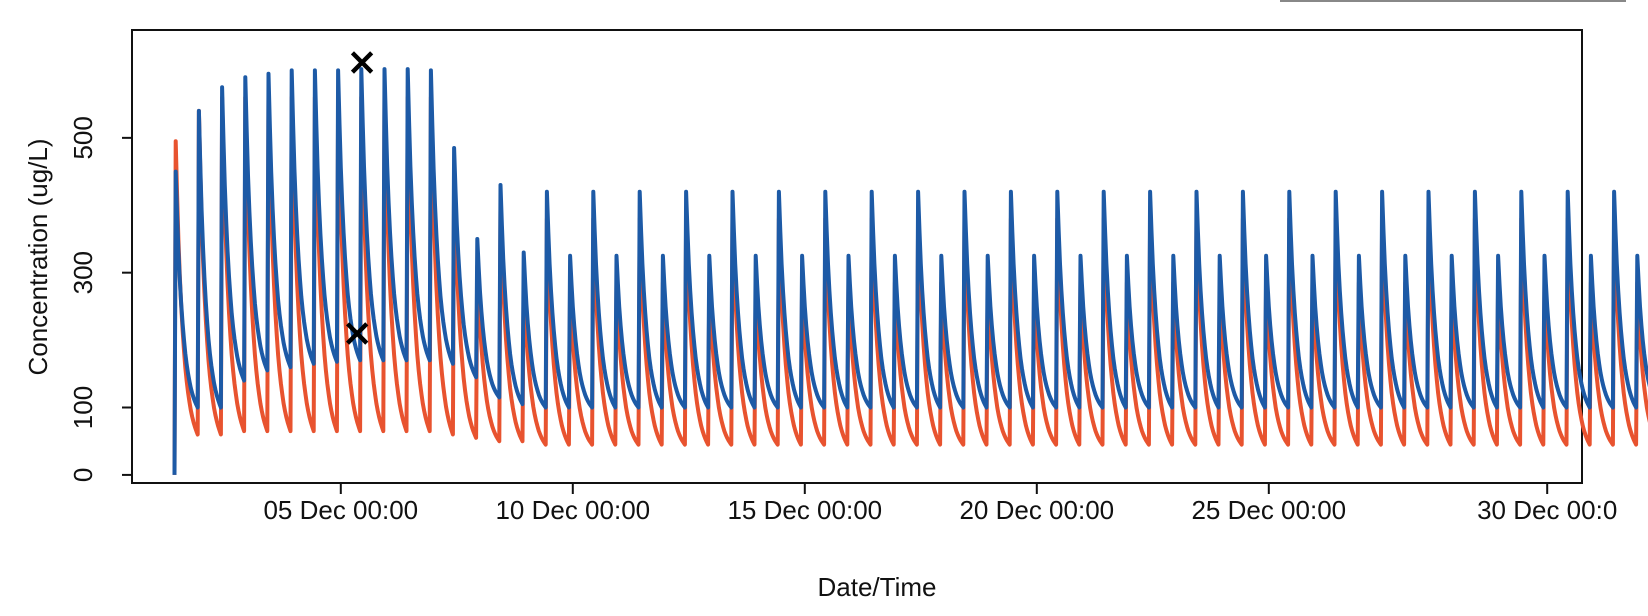 The width and height of the screenshot is (1648, 616). Describe the element at coordinates (877, 587) in the screenshot. I see `x-axis-title: Date/Time` at that location.